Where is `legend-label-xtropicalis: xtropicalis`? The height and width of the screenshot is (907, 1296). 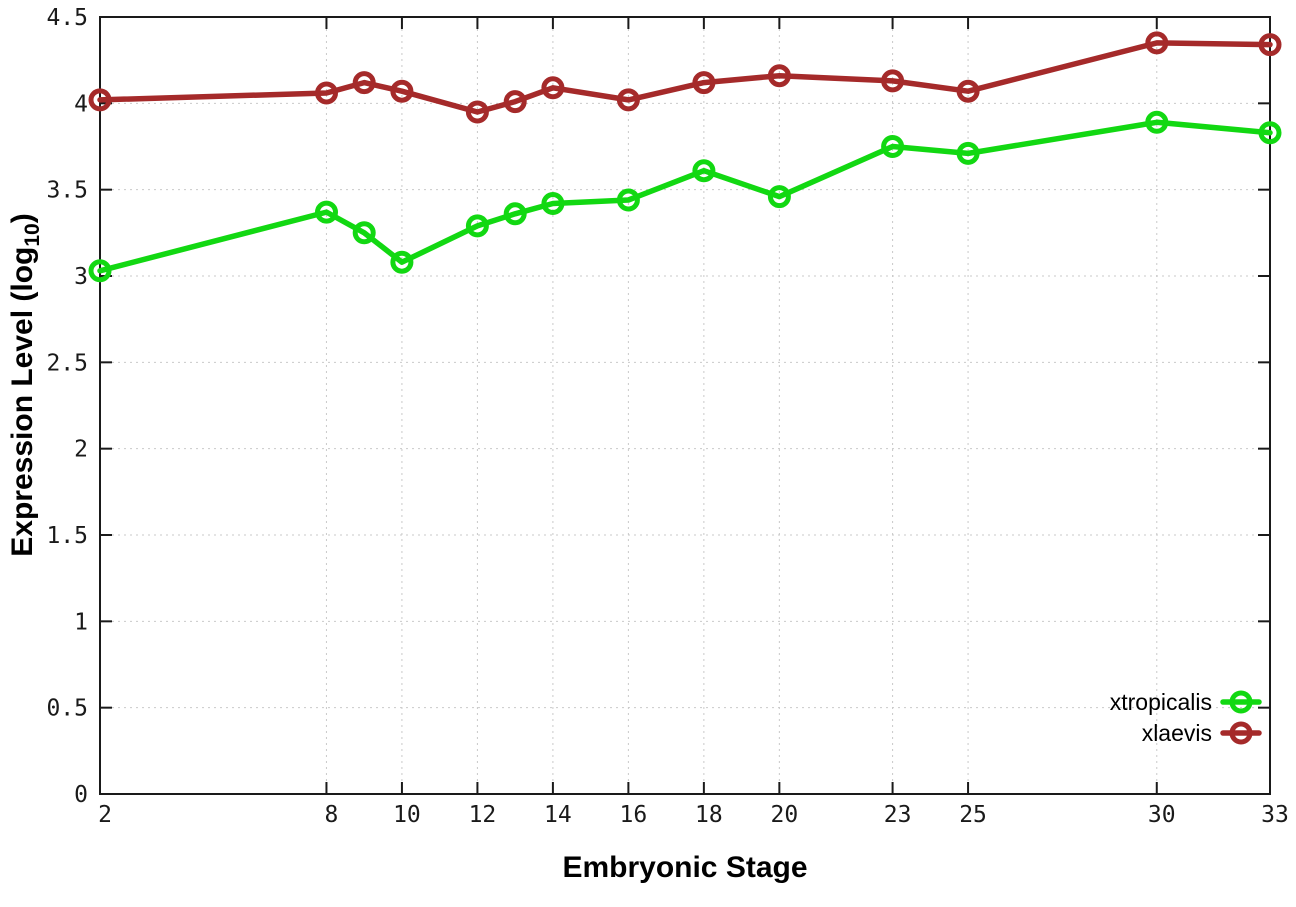
legend-label-xtropicalis: xtropicalis is located at coordinates (1161, 702).